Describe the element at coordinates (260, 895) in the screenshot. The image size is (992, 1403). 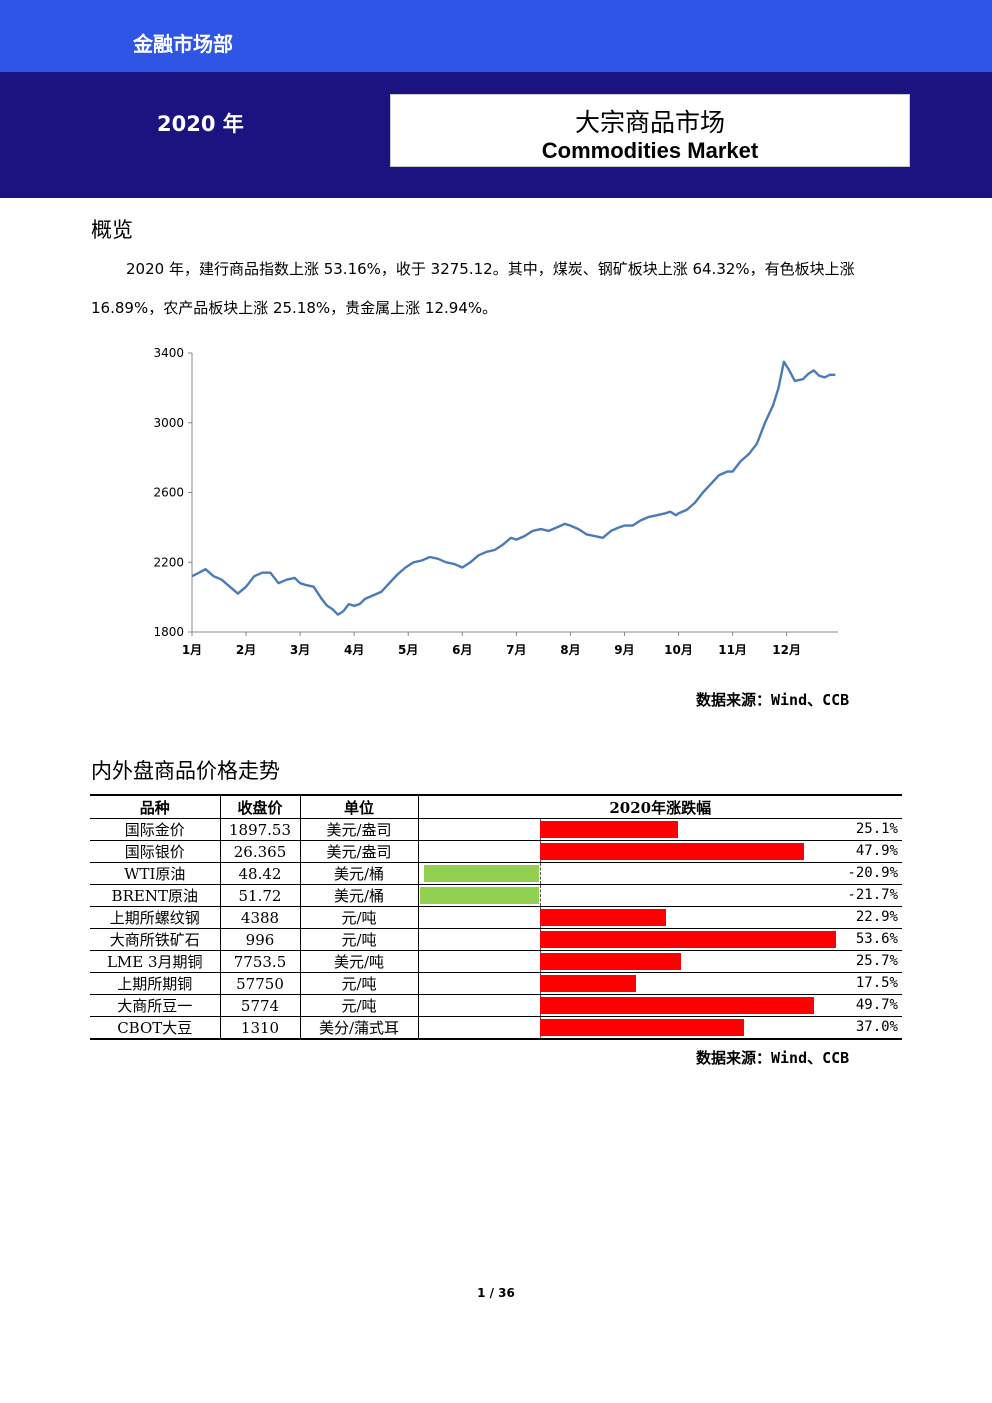
I see `cell-close: 51.72` at that location.